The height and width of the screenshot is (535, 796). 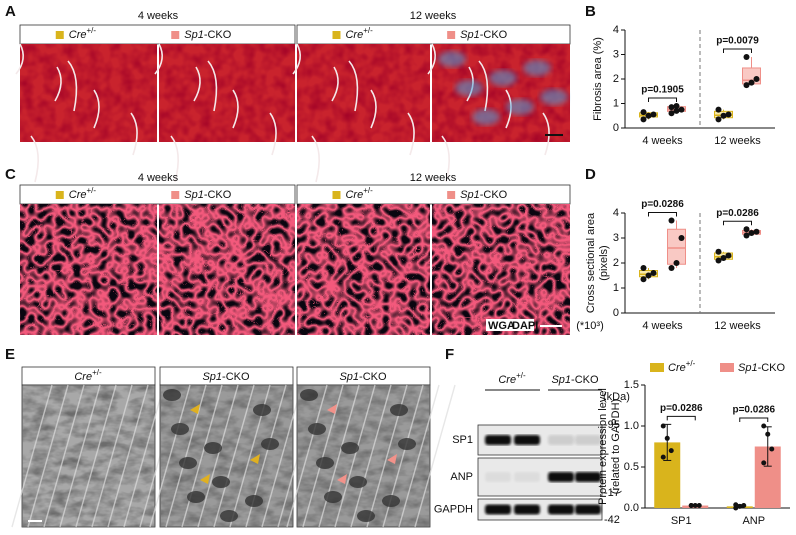 What do you see at coordinates (157, 34) in the screenshot?
I see `legend-box` at bounding box center [157, 34].